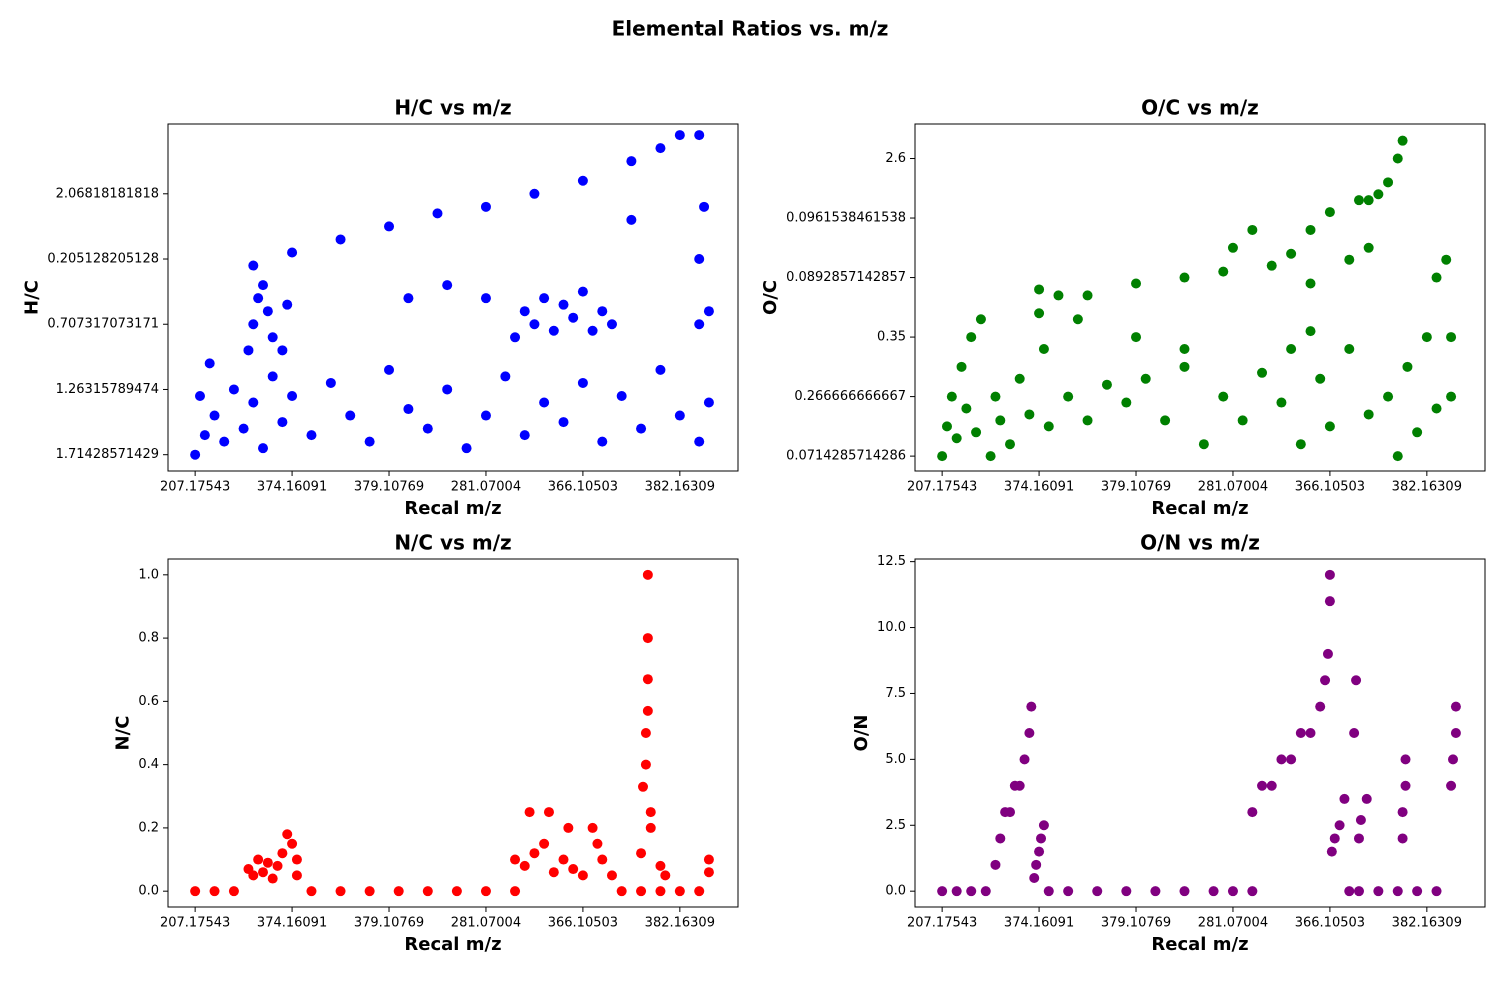  I want to click on plot-frame, so click(1200, 733).